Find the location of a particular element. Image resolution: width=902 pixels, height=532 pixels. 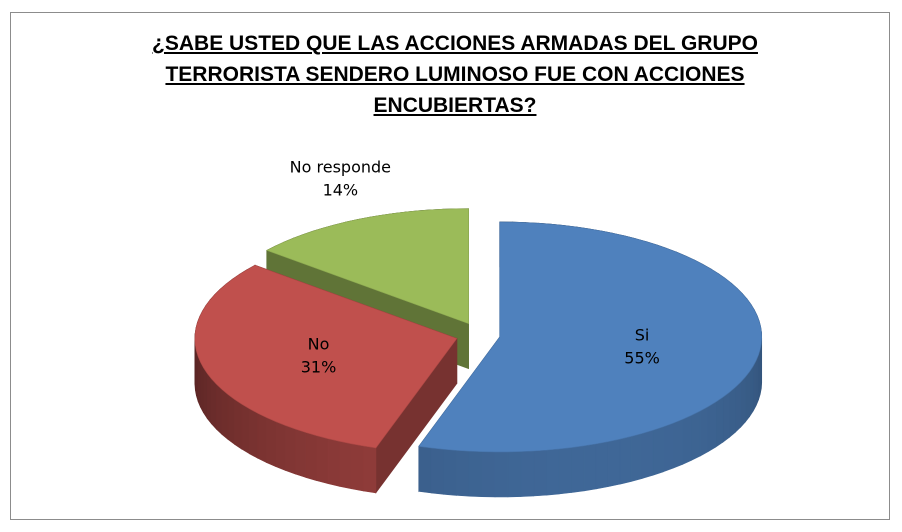

slice-label: Si is located at coordinates (642, 334).